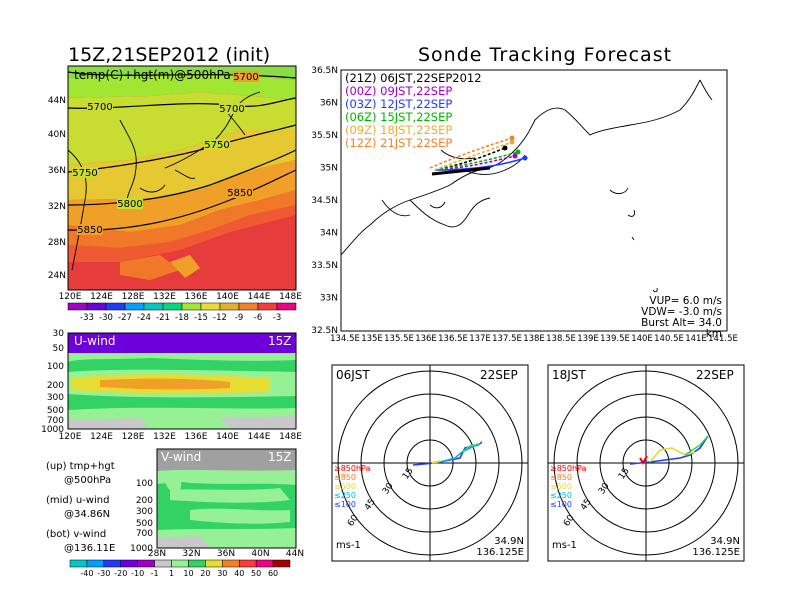 This screenshot has width=792, height=612. I want to click on uwind-x-tick: 148E, so click(290, 437).